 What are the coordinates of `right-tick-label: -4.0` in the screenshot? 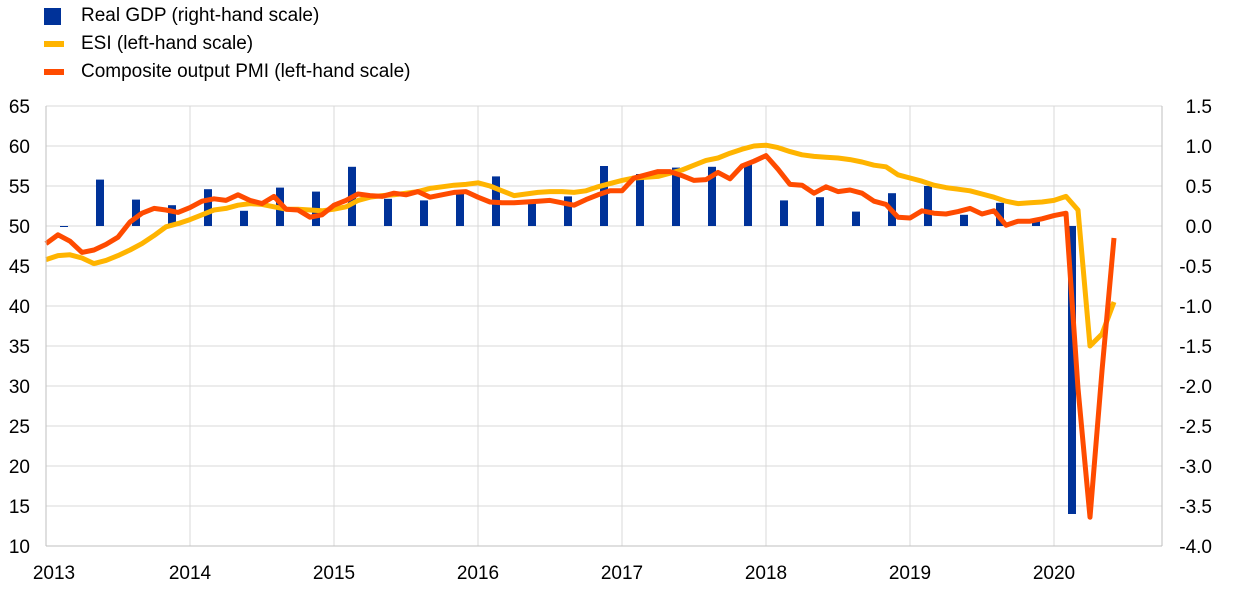 It's located at (1195, 547).